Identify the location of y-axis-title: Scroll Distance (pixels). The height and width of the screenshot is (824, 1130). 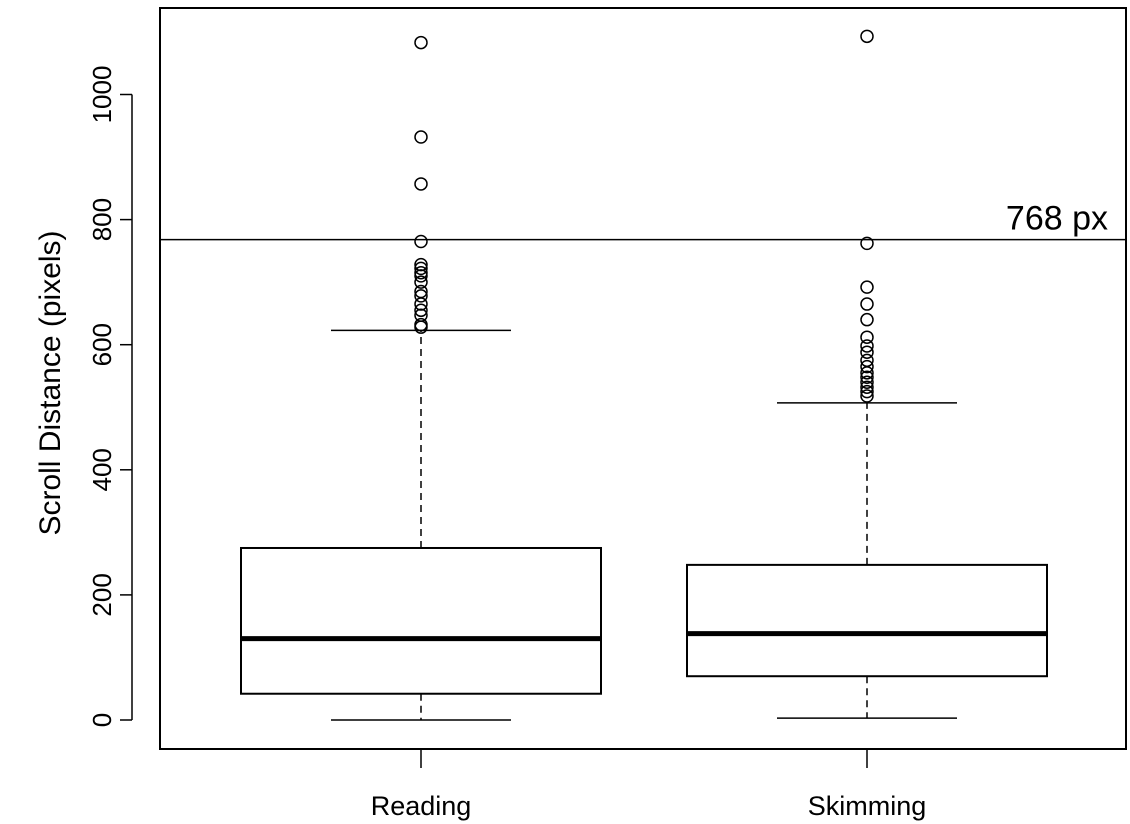
(50, 382).